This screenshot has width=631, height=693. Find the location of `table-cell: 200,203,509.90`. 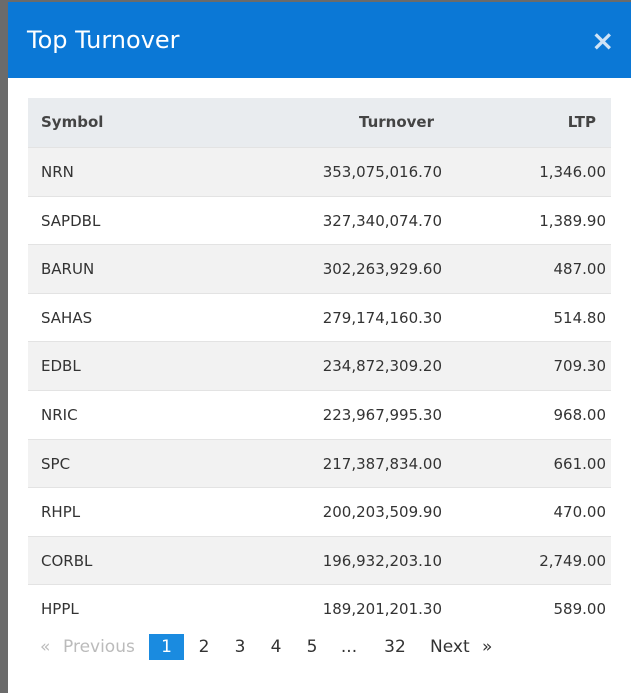

table-cell: 200,203,509.90 is located at coordinates (382, 512).